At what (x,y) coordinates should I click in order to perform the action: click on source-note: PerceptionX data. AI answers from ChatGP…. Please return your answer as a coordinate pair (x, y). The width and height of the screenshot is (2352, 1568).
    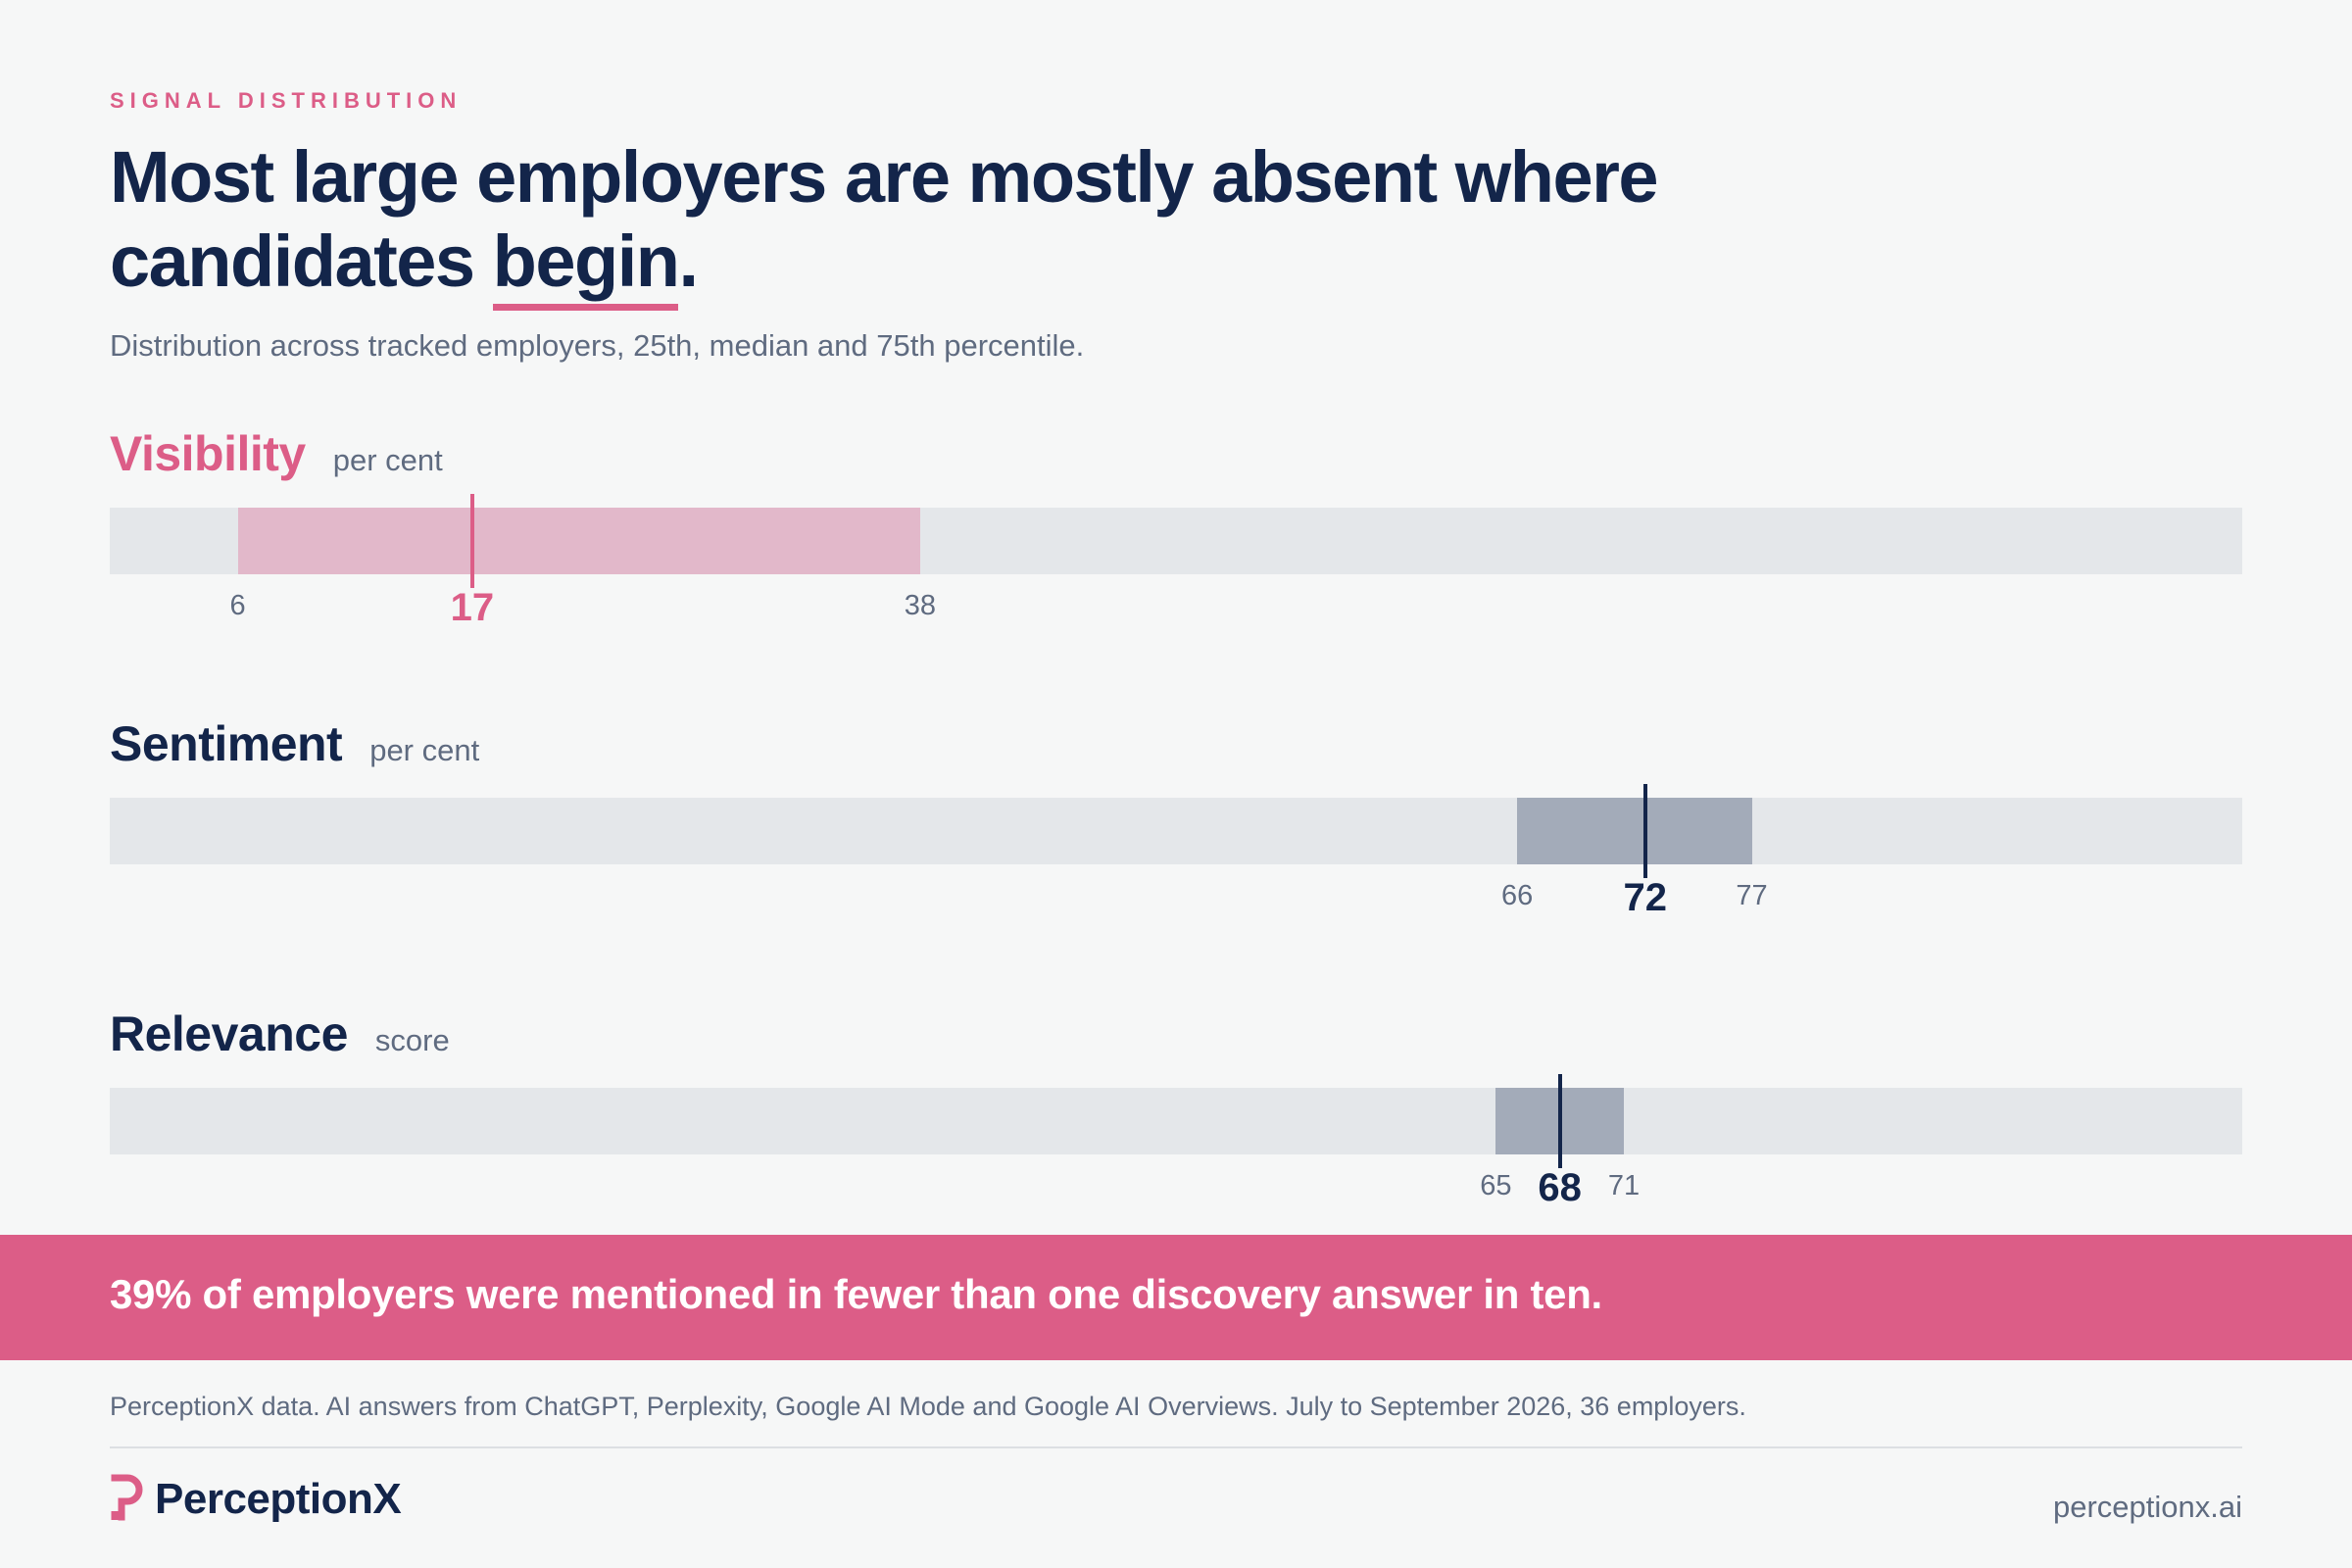
    Looking at the image, I should click on (928, 1406).